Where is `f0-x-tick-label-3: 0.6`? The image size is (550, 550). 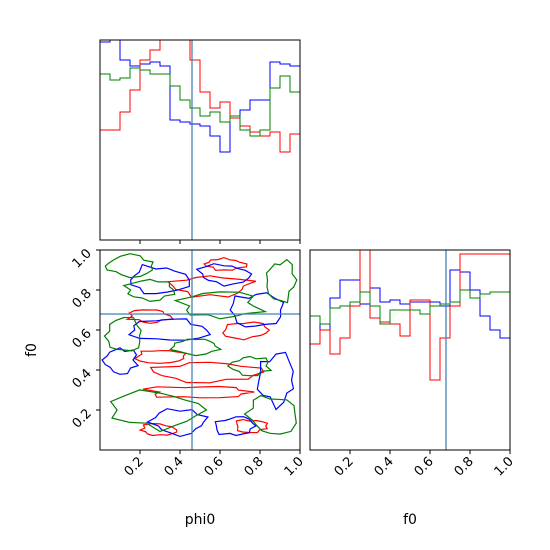
f0-x-tick-label-3: 0.6 is located at coordinates (424, 466).